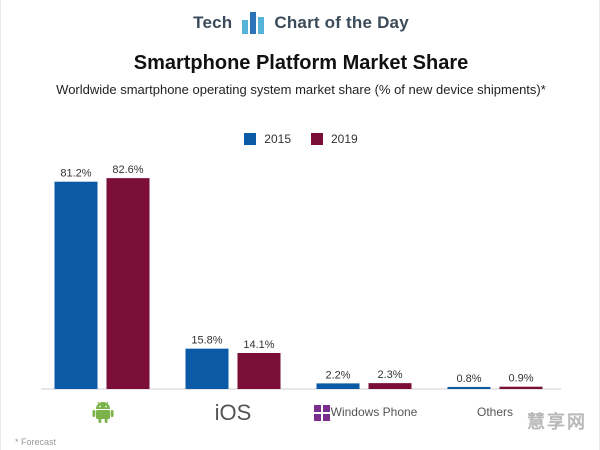  What do you see at coordinates (103, 412) in the screenshot?
I see `android-icon` at bounding box center [103, 412].